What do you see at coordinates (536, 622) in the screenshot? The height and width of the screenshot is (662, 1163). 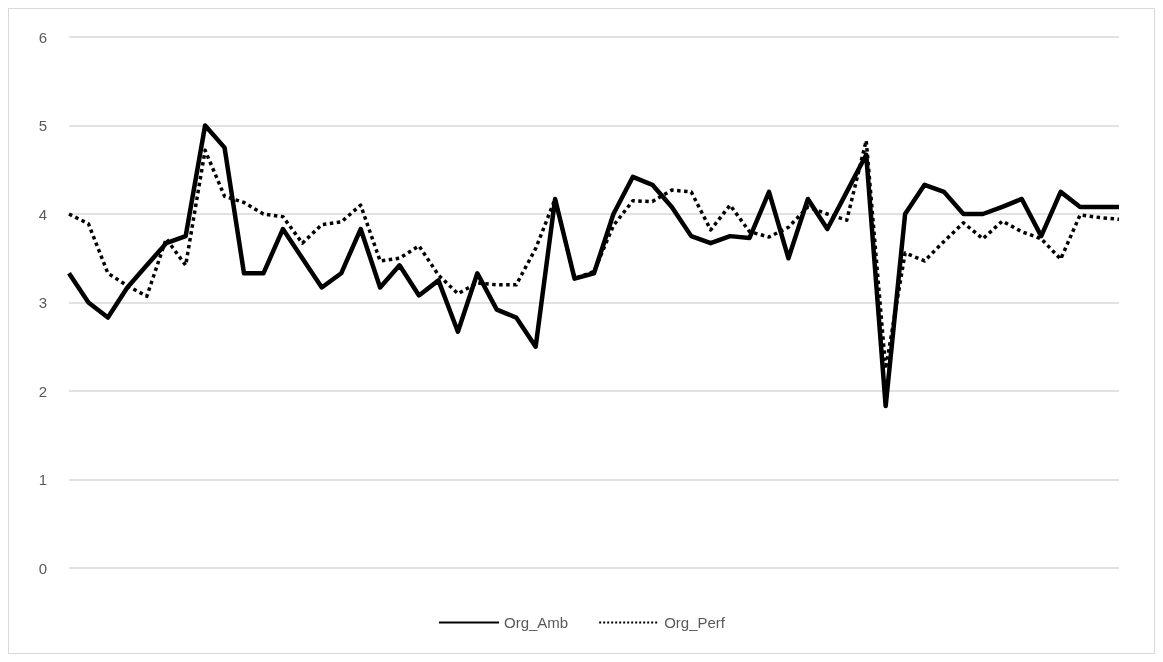 I see `legend-label: Org_Amb` at bounding box center [536, 622].